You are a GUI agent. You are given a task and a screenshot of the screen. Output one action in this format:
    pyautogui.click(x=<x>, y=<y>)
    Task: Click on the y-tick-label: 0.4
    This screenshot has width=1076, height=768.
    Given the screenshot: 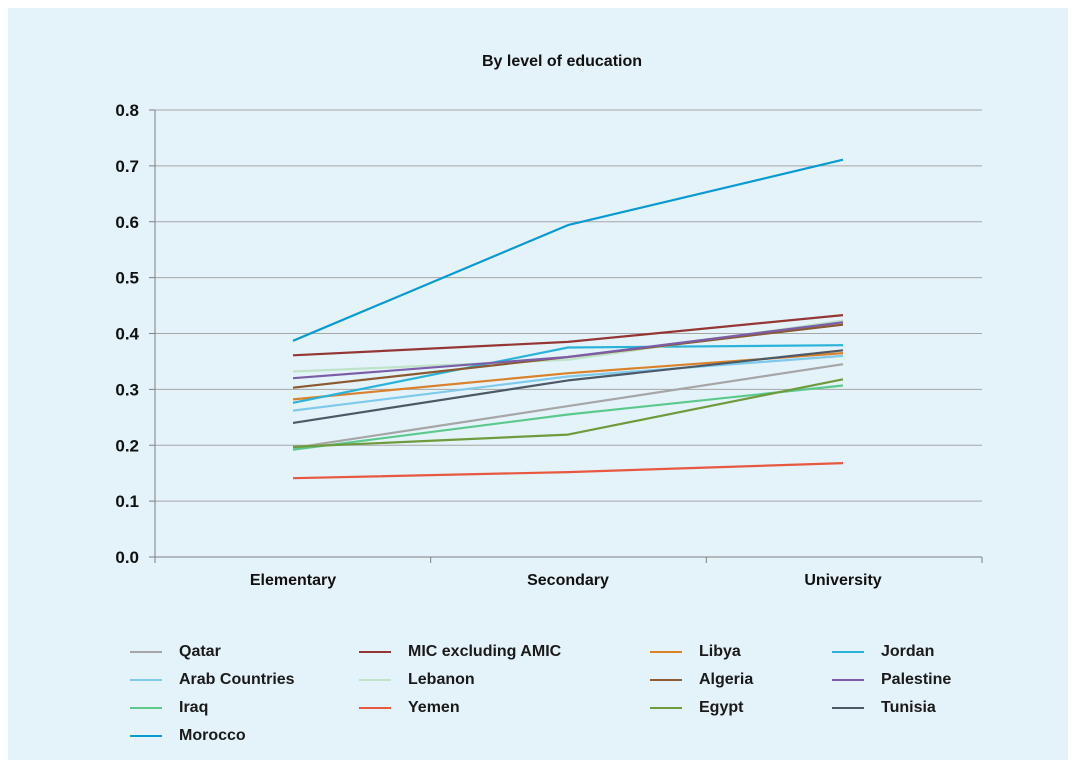 What is the action you would take?
    pyautogui.click(x=127, y=334)
    